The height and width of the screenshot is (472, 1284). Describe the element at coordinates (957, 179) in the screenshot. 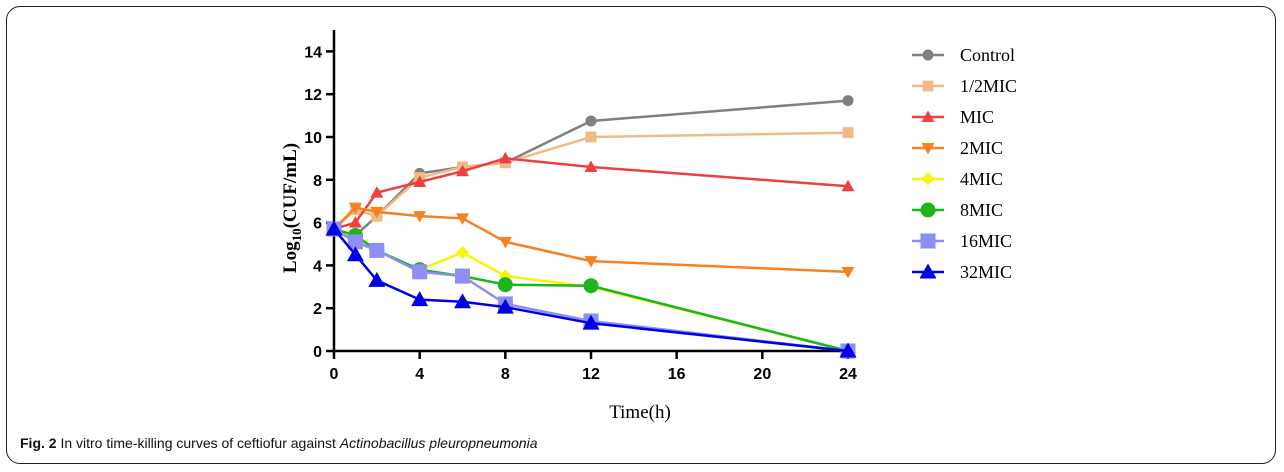

I see `legend-item-4mic: 4MIC` at that location.